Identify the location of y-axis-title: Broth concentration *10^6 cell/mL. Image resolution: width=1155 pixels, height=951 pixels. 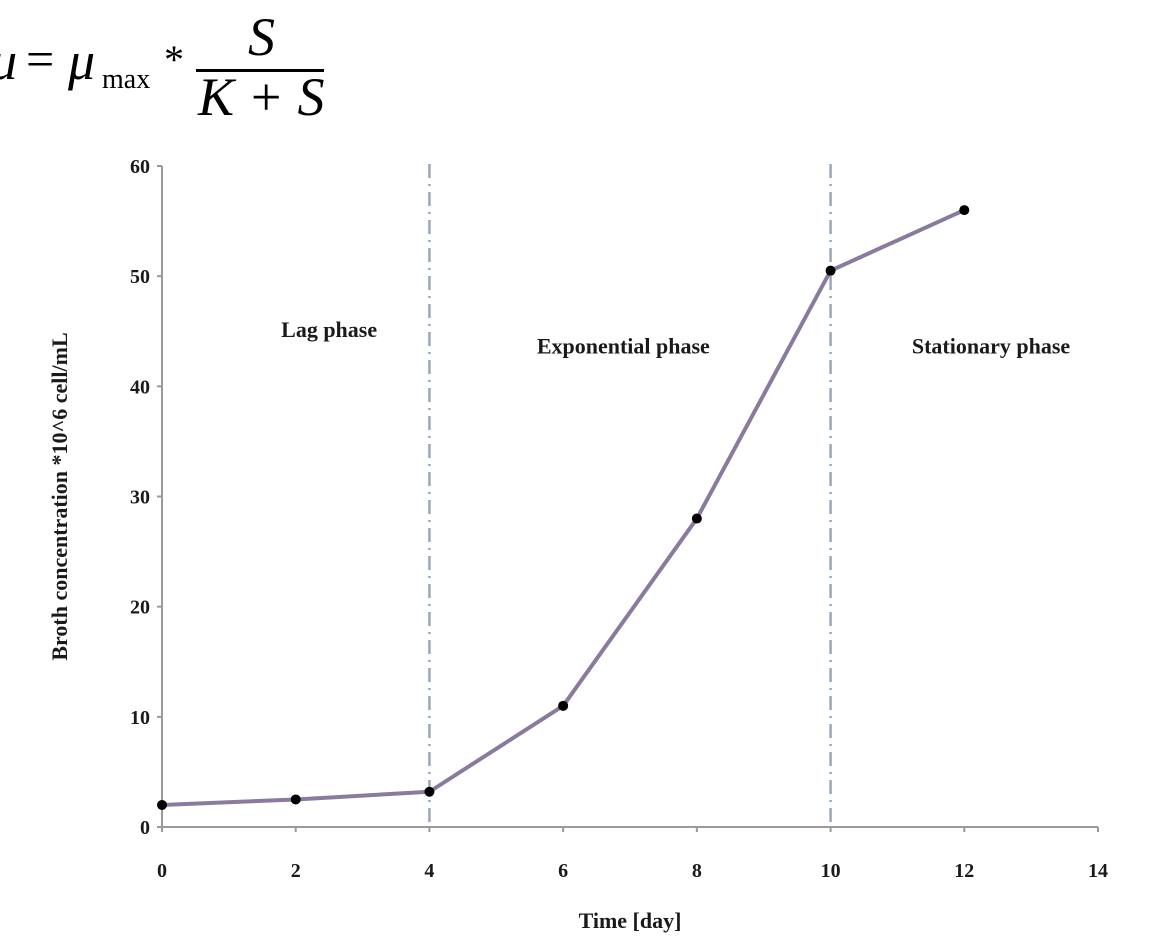
(59, 496).